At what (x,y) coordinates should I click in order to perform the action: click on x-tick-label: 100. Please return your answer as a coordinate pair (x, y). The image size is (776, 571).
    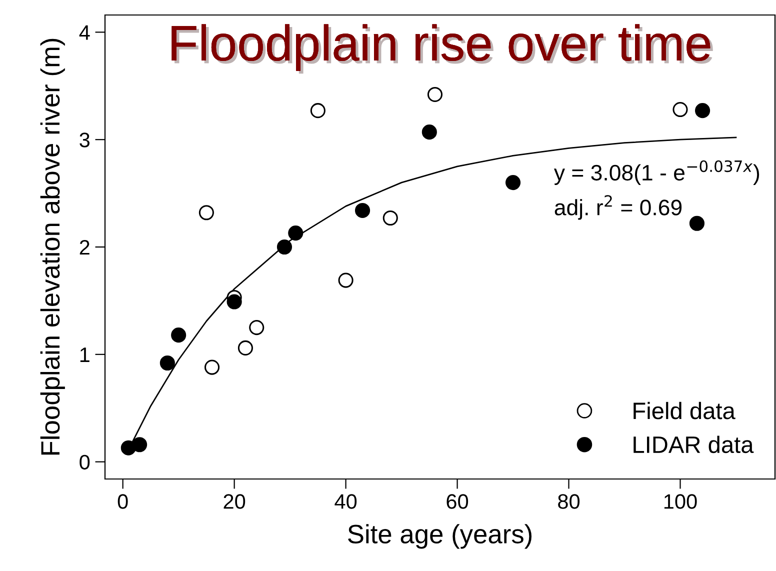
    Looking at the image, I should click on (680, 501).